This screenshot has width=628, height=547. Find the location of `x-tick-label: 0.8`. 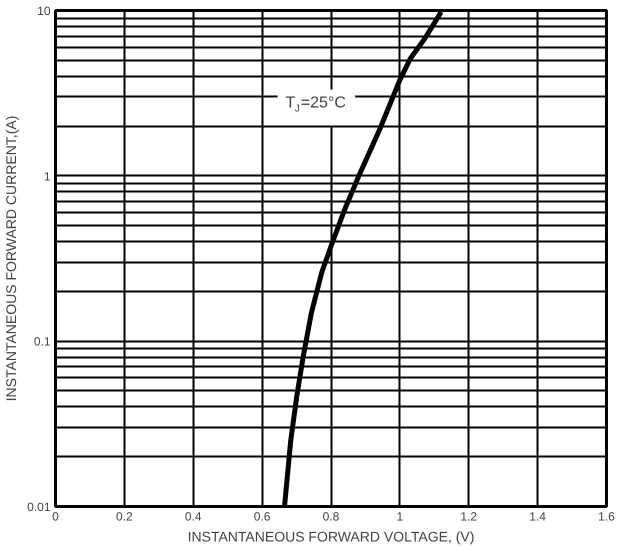

x-tick-label: 0.8 is located at coordinates (331, 517).